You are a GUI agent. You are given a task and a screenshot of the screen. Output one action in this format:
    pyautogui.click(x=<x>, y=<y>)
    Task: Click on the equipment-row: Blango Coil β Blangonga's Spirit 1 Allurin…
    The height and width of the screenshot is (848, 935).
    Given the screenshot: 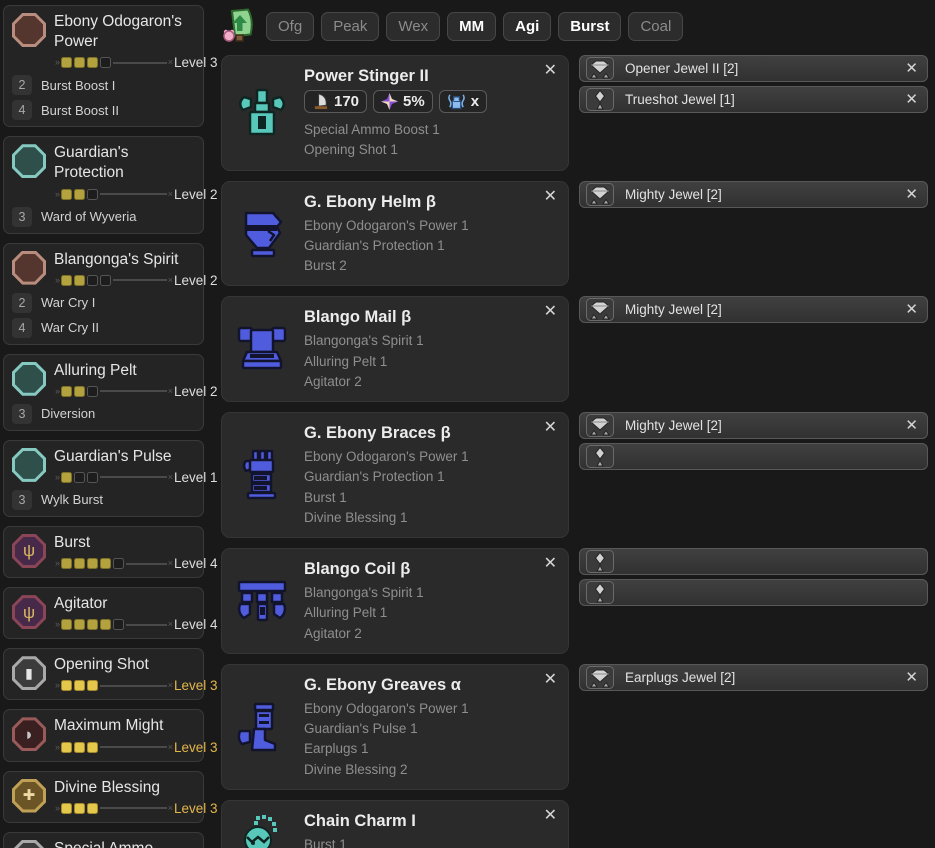 What is the action you would take?
    pyautogui.click(x=574, y=601)
    